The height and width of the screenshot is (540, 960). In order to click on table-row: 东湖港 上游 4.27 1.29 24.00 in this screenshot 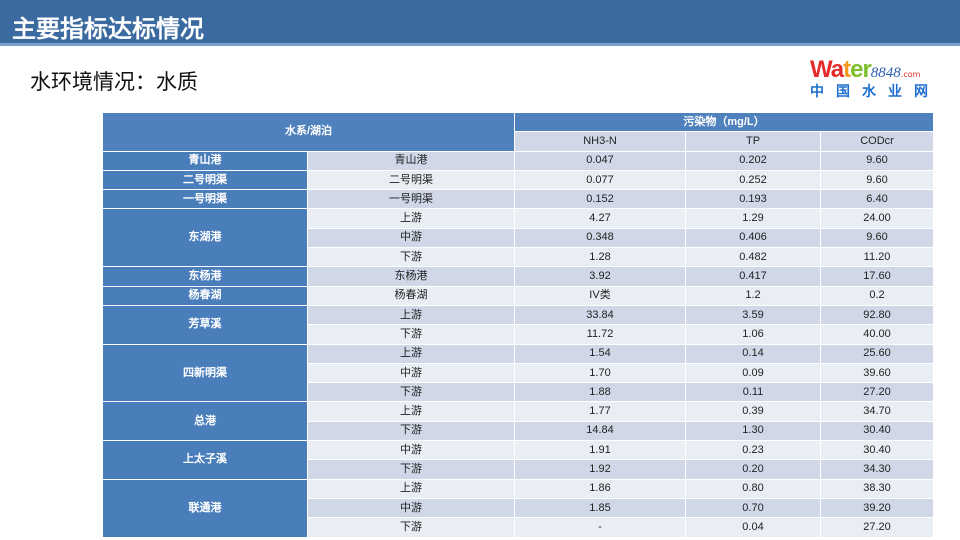, I will do `click(518, 238)`.